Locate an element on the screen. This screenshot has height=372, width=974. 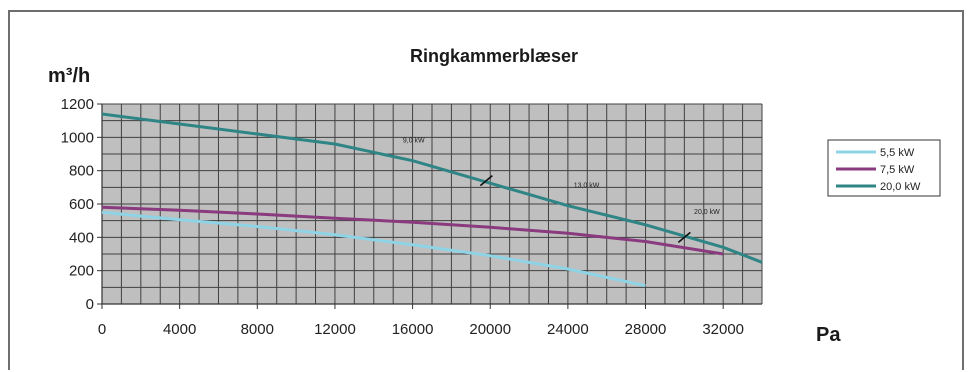
chart-title: Ringkammerblæser is located at coordinates (494, 56).